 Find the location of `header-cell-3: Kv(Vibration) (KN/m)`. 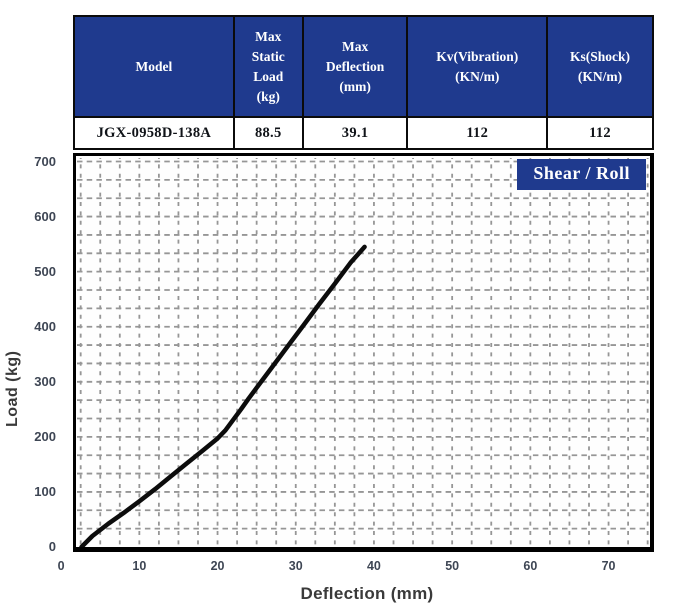

header-cell-3: Kv(Vibration) (KN/m) is located at coordinates (477, 66).